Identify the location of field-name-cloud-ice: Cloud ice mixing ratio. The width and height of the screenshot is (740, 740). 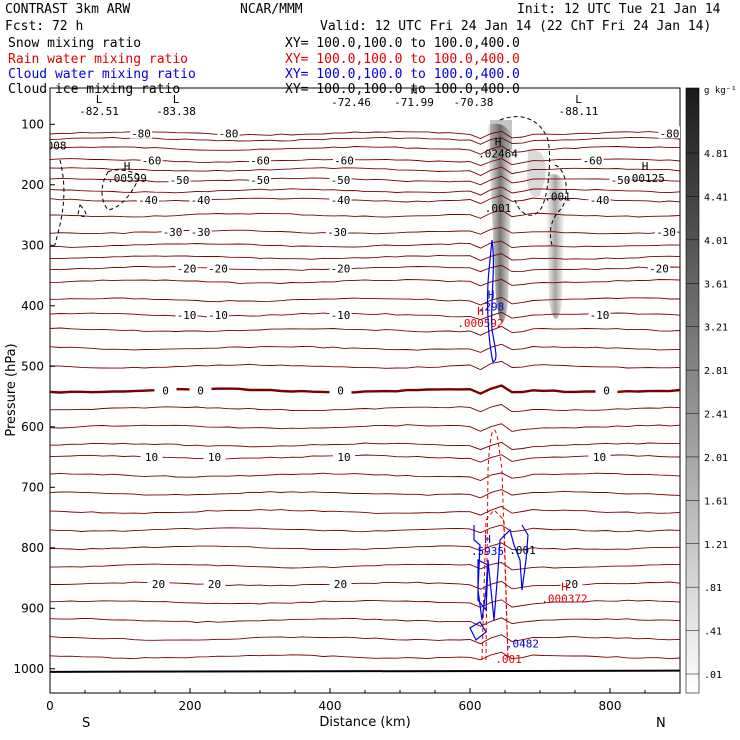
(94, 89).